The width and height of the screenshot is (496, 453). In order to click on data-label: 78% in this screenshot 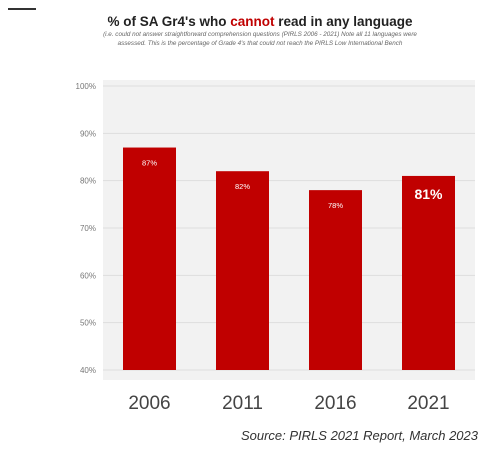, I will do `click(335, 205)`.